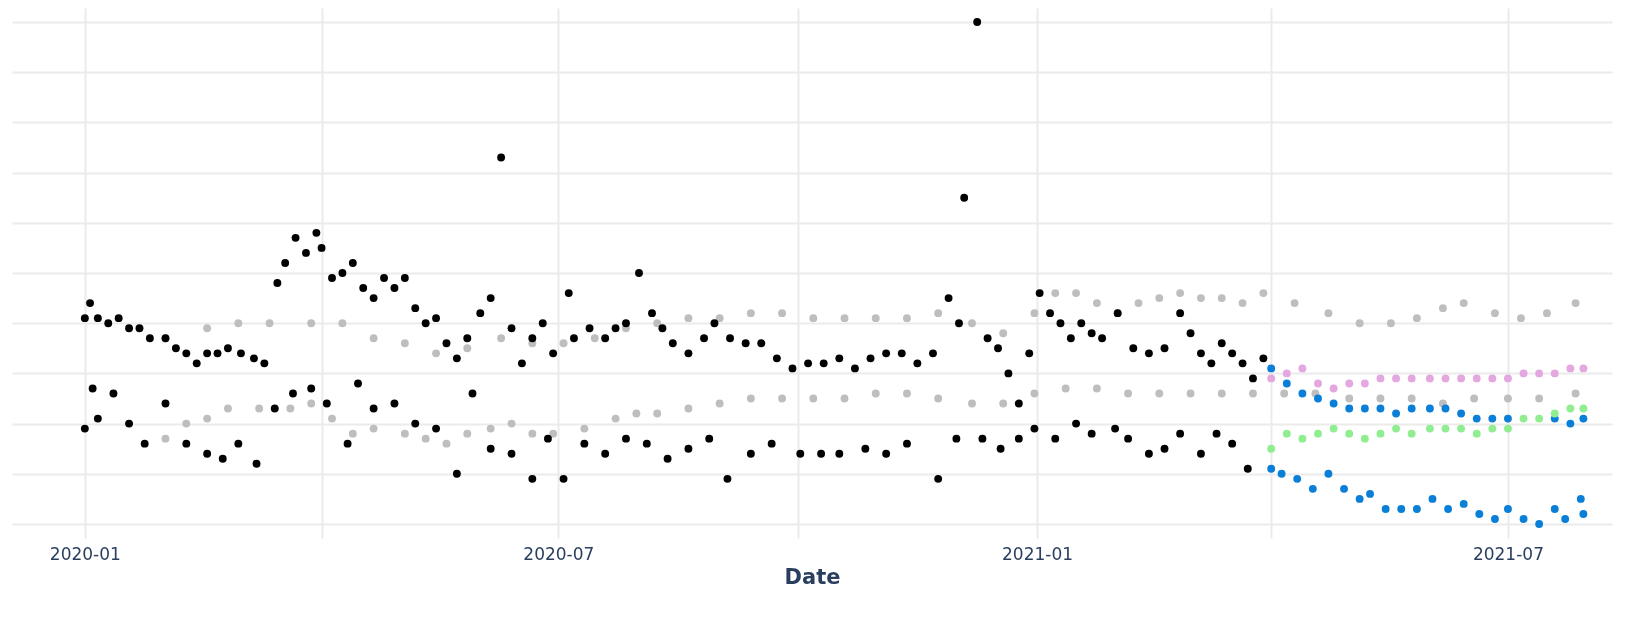  I want to click on x-tick-label: 2020-07, so click(559, 553).